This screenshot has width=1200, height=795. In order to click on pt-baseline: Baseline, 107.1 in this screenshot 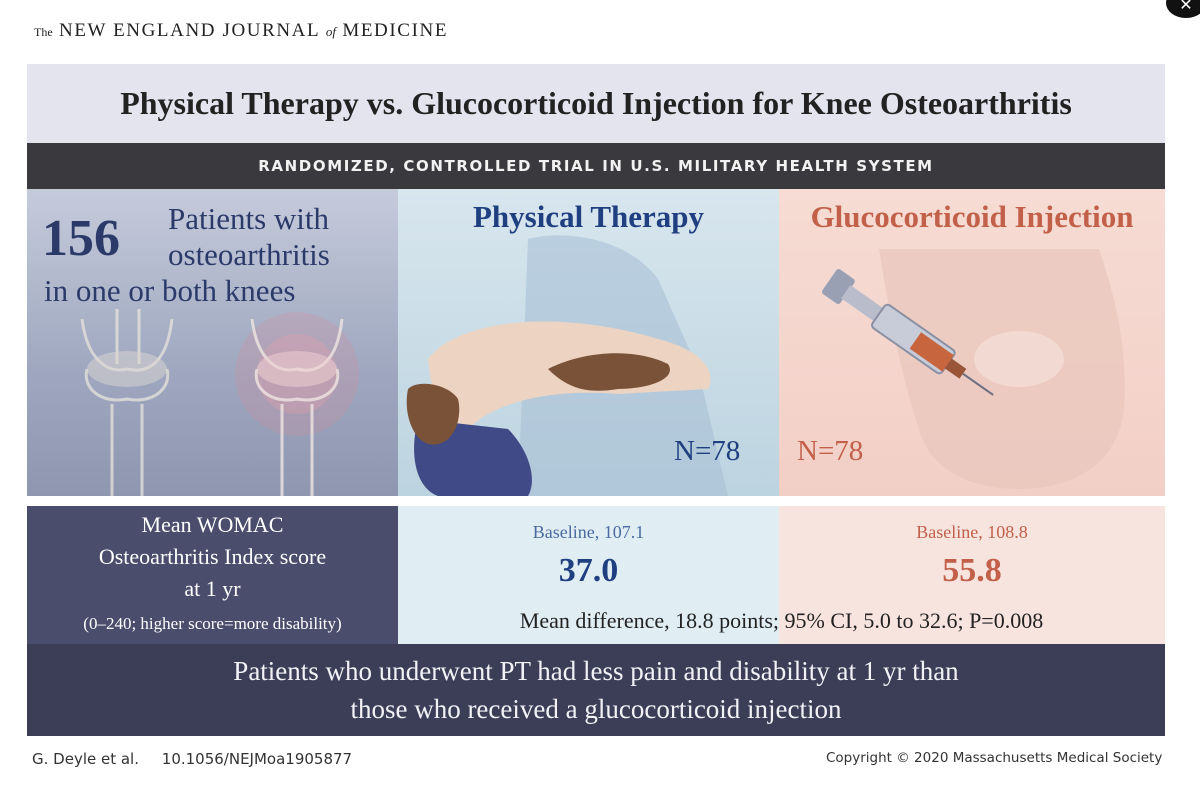, I will do `click(588, 532)`.